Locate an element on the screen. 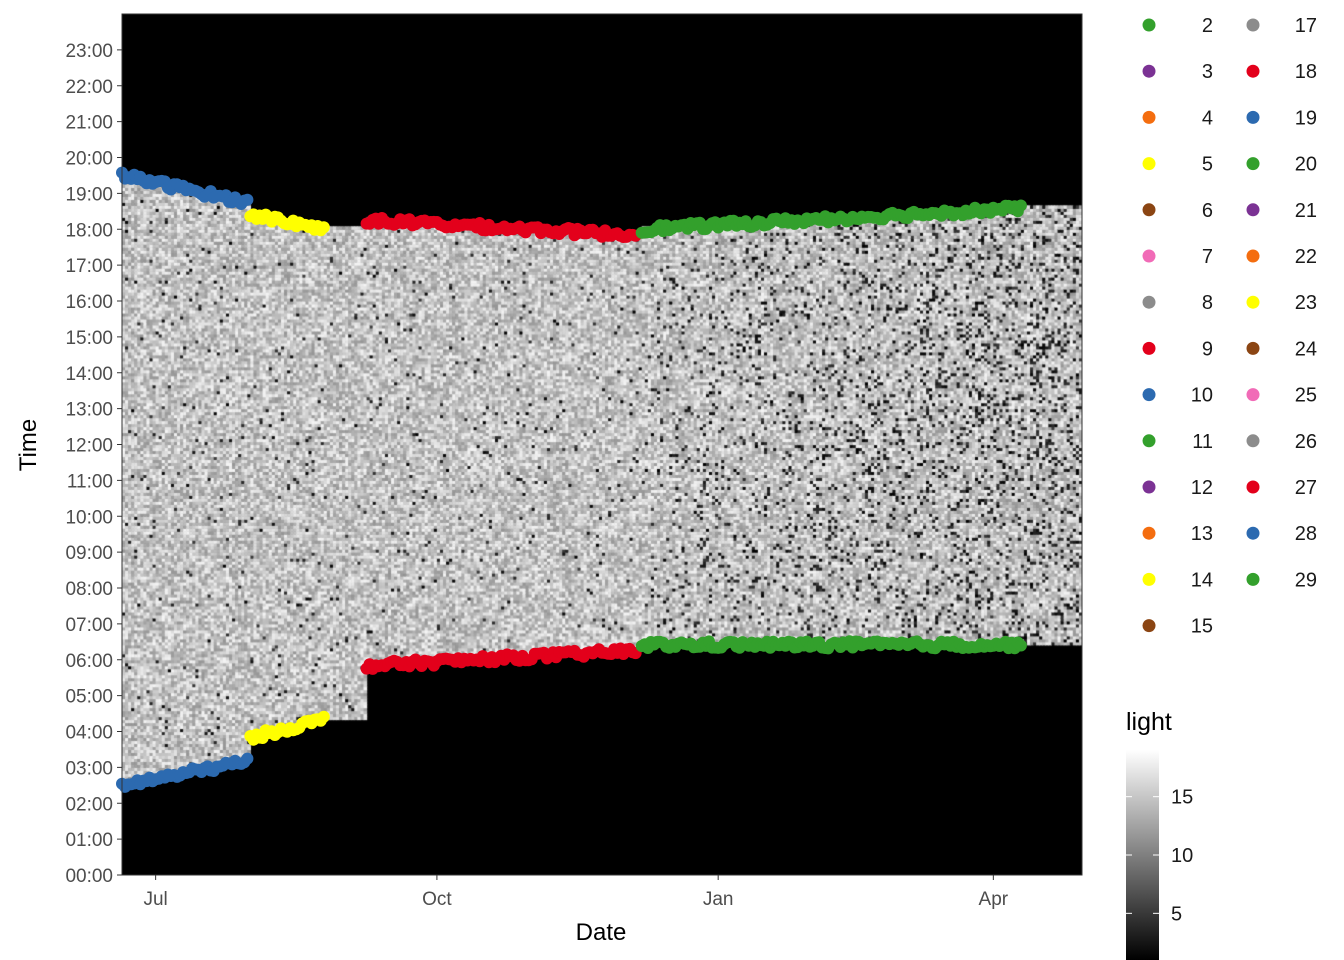 The image size is (1344, 960). y-tick-label: 11:00 is located at coordinates (90, 481).